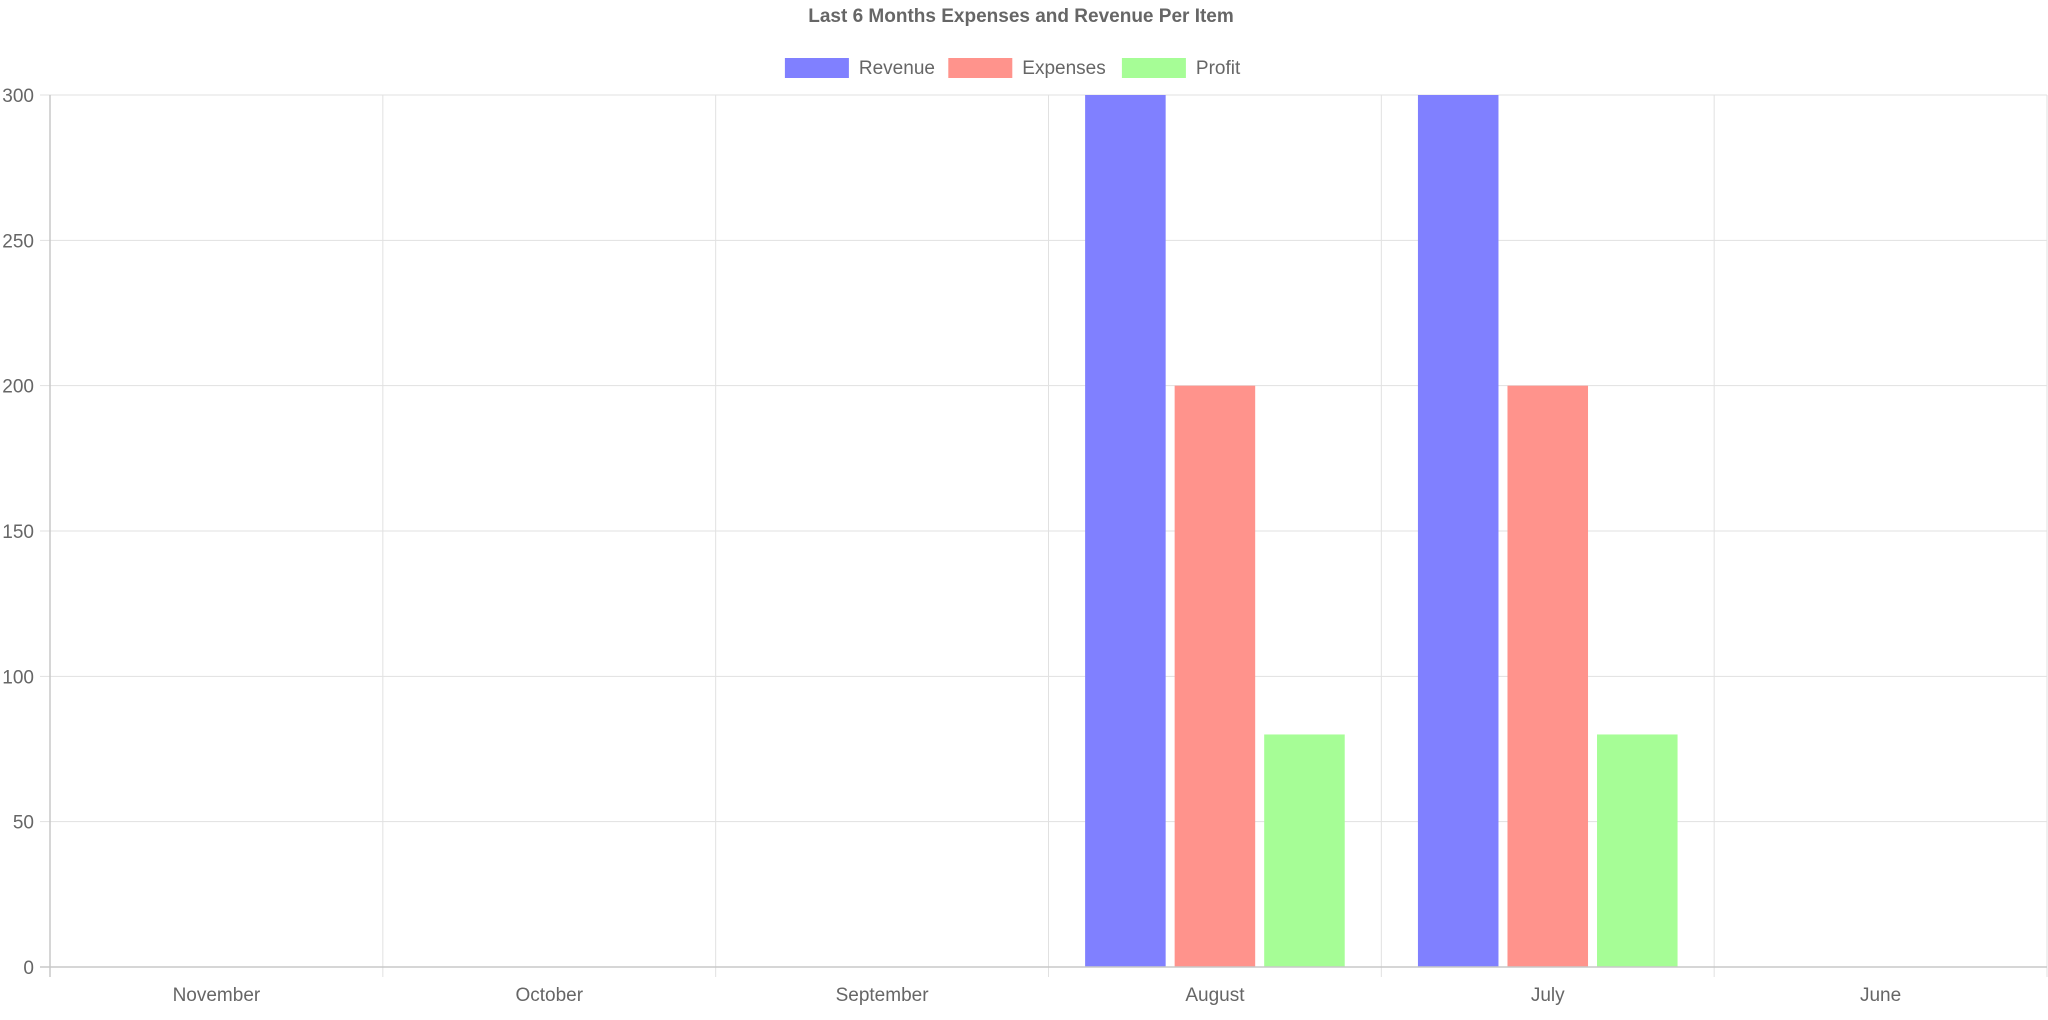 The image size is (2048, 1020). Describe the element at coordinates (28, 968) in the screenshot. I see `y-tick-label: 0` at that location.